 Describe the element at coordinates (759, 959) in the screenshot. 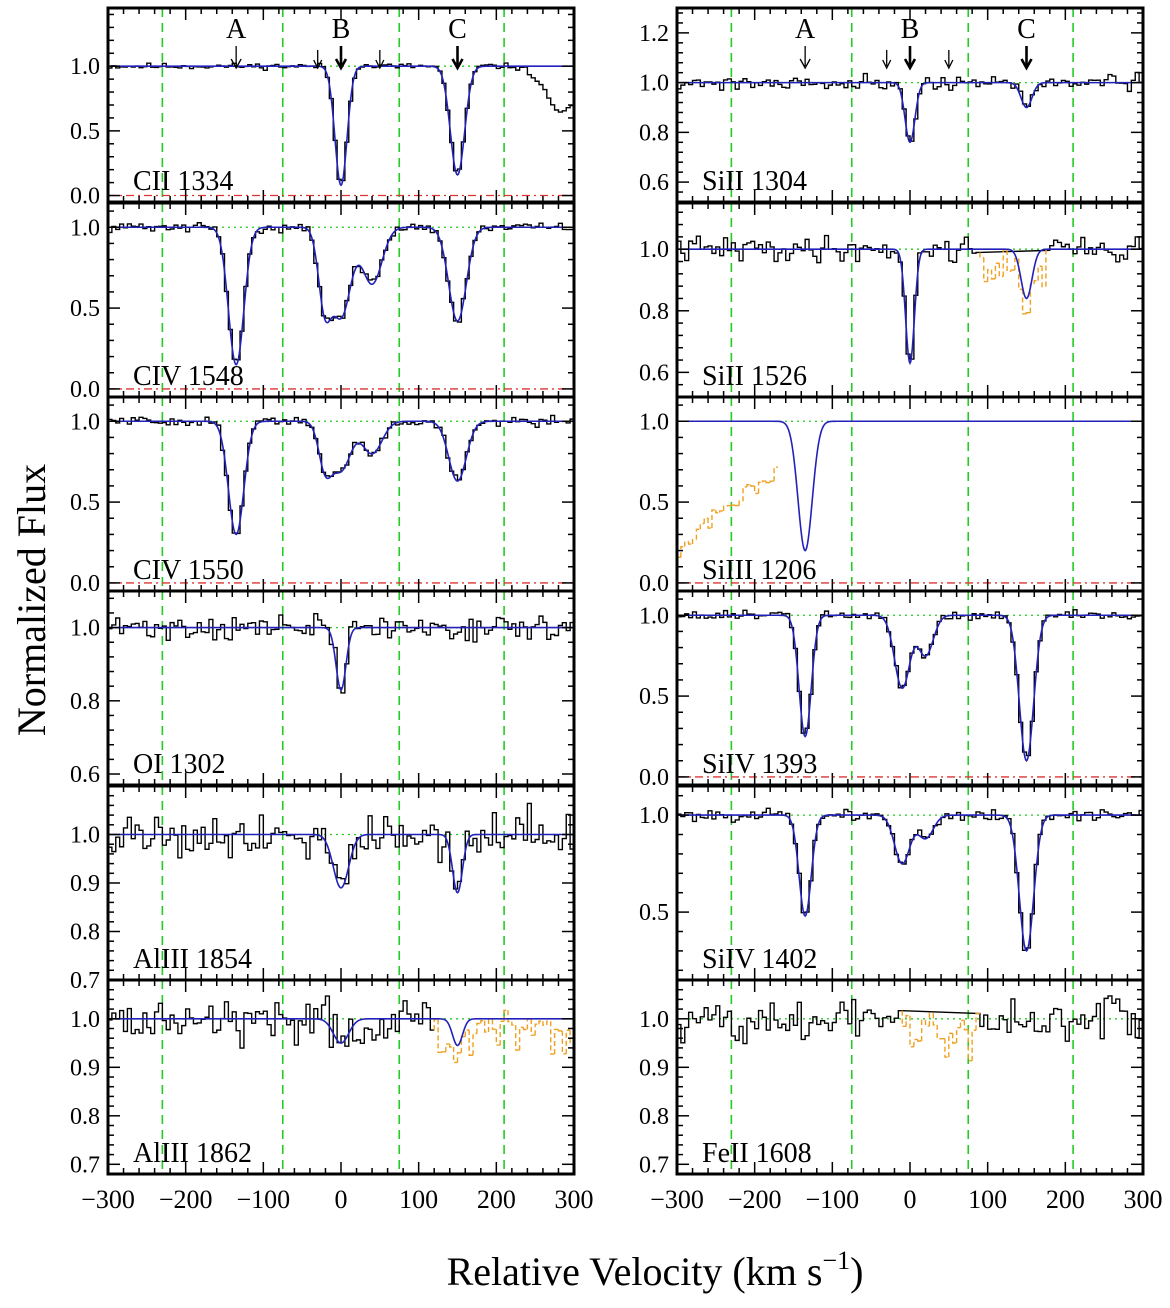

I see `ion-label: SiIV 1402` at that location.